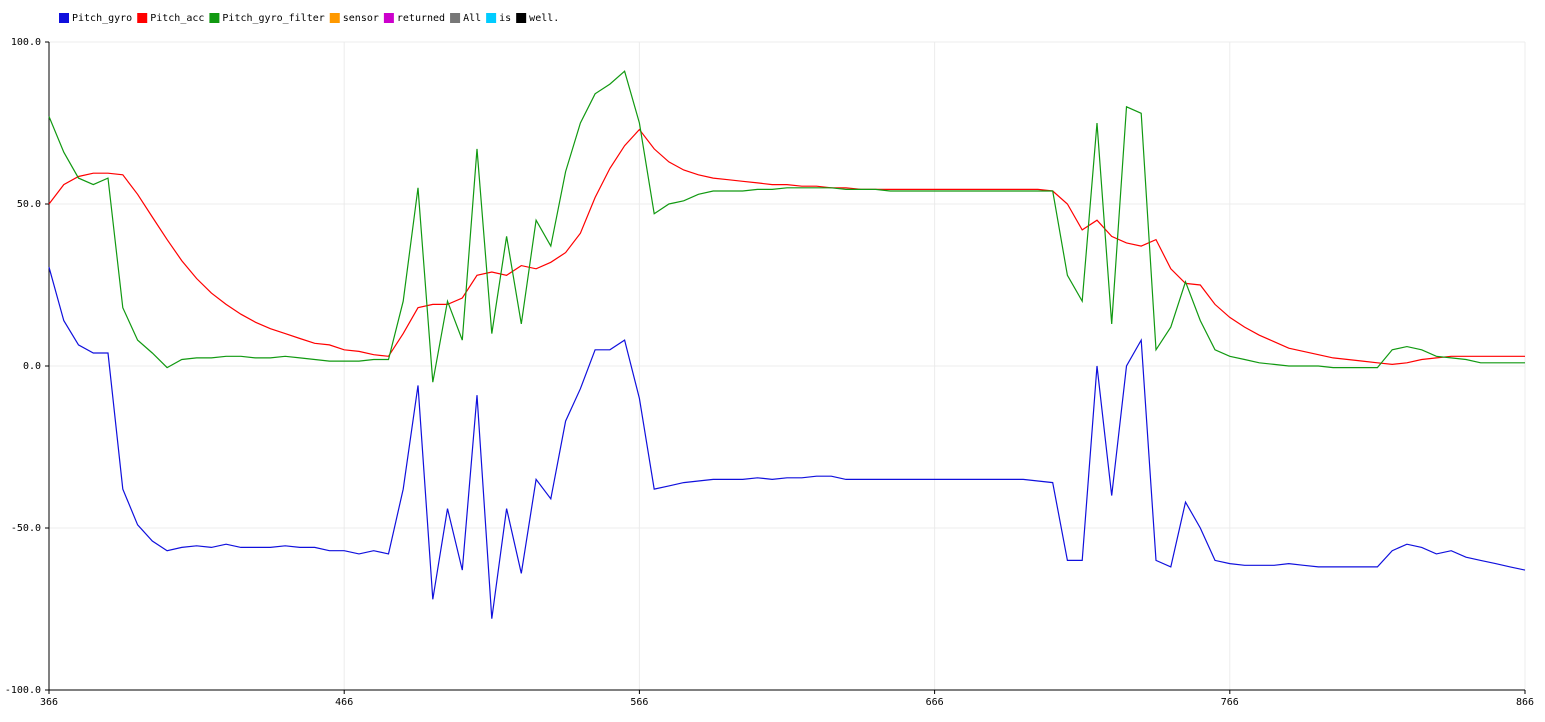 The image size is (1545, 722). Describe the element at coordinates (544, 18) in the screenshot. I see `legend-label: well.` at that location.